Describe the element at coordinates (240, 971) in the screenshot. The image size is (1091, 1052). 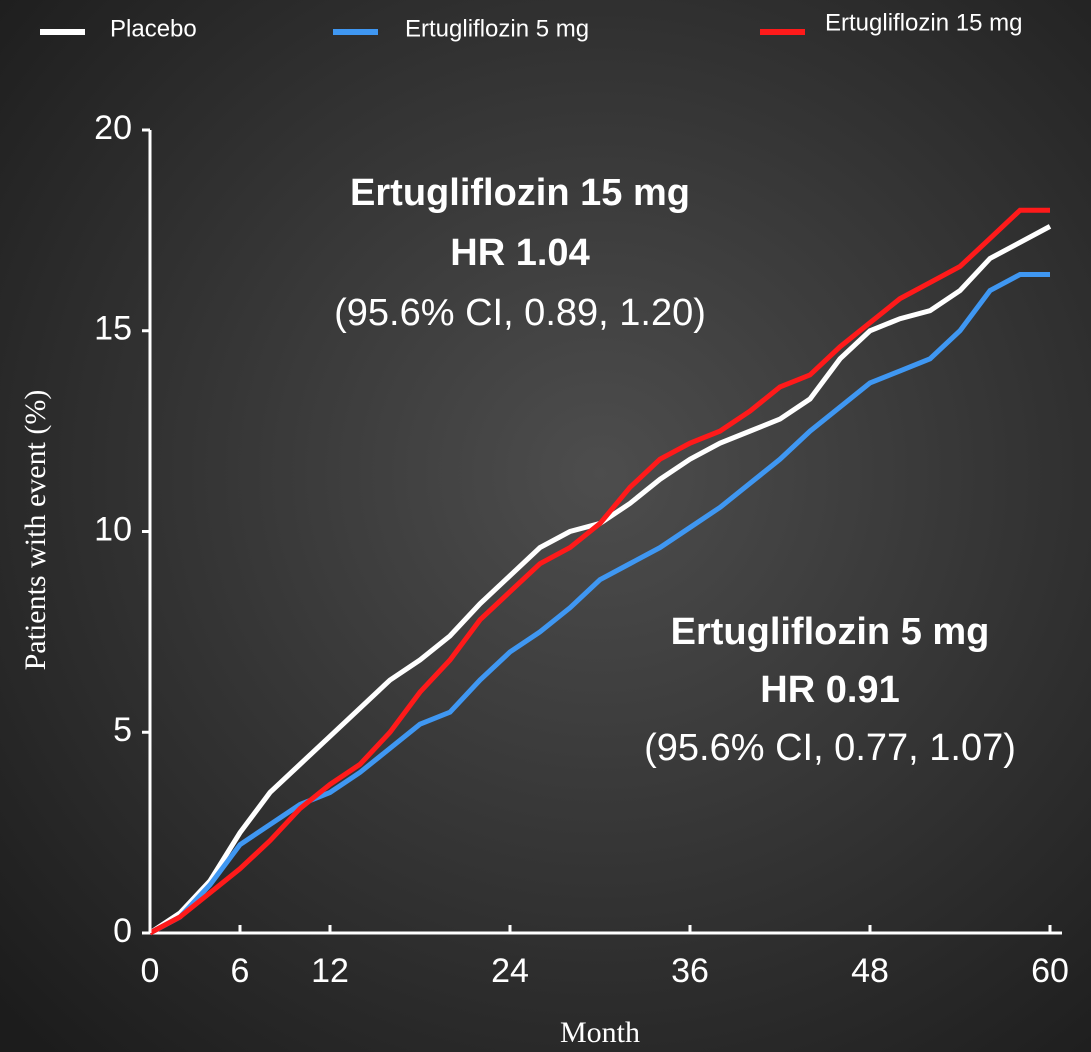
I see `x-tick-label: 6` at that location.